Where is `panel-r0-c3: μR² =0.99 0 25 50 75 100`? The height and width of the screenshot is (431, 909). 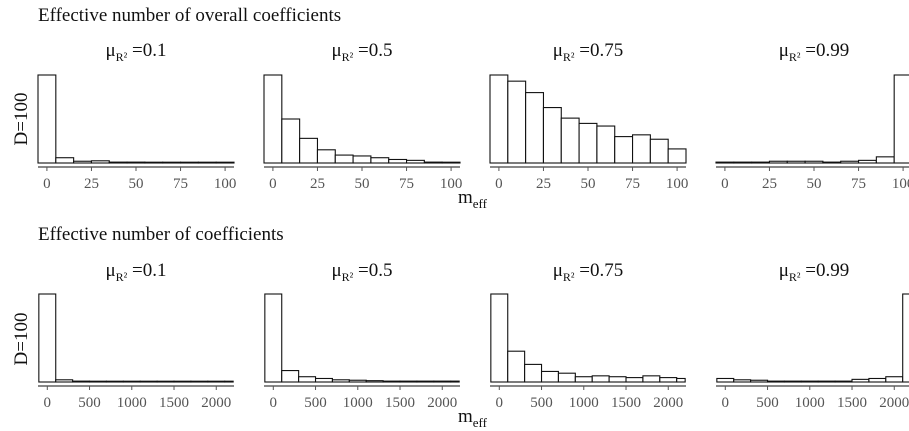 panel-r0-c3: μR² =0.99 0 25 50 75 100 is located at coordinates (812, 116).